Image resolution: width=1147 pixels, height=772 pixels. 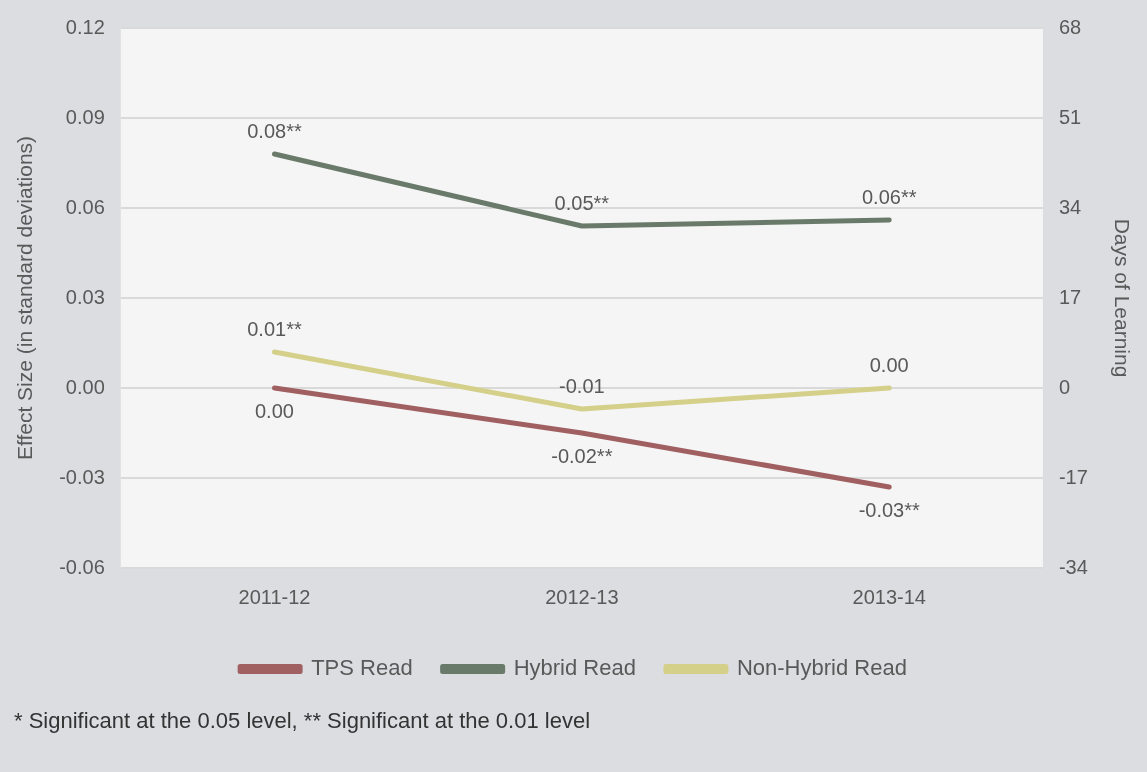 I want to click on y-tick-label: 0.03, so click(x=85, y=296).